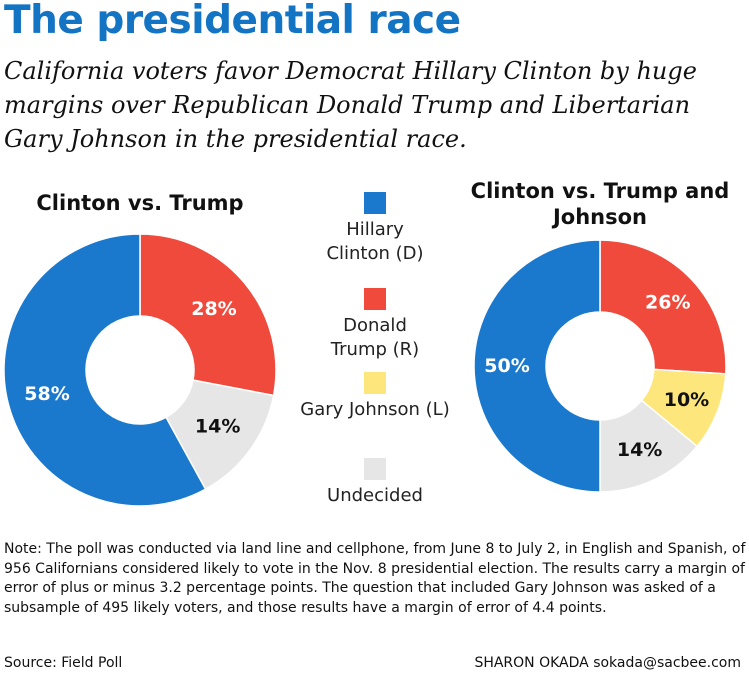 This screenshot has height=684, width=749. Describe the element at coordinates (506, 366) in the screenshot. I see `slice-label-hillary-clinton-d: 50%` at that location.